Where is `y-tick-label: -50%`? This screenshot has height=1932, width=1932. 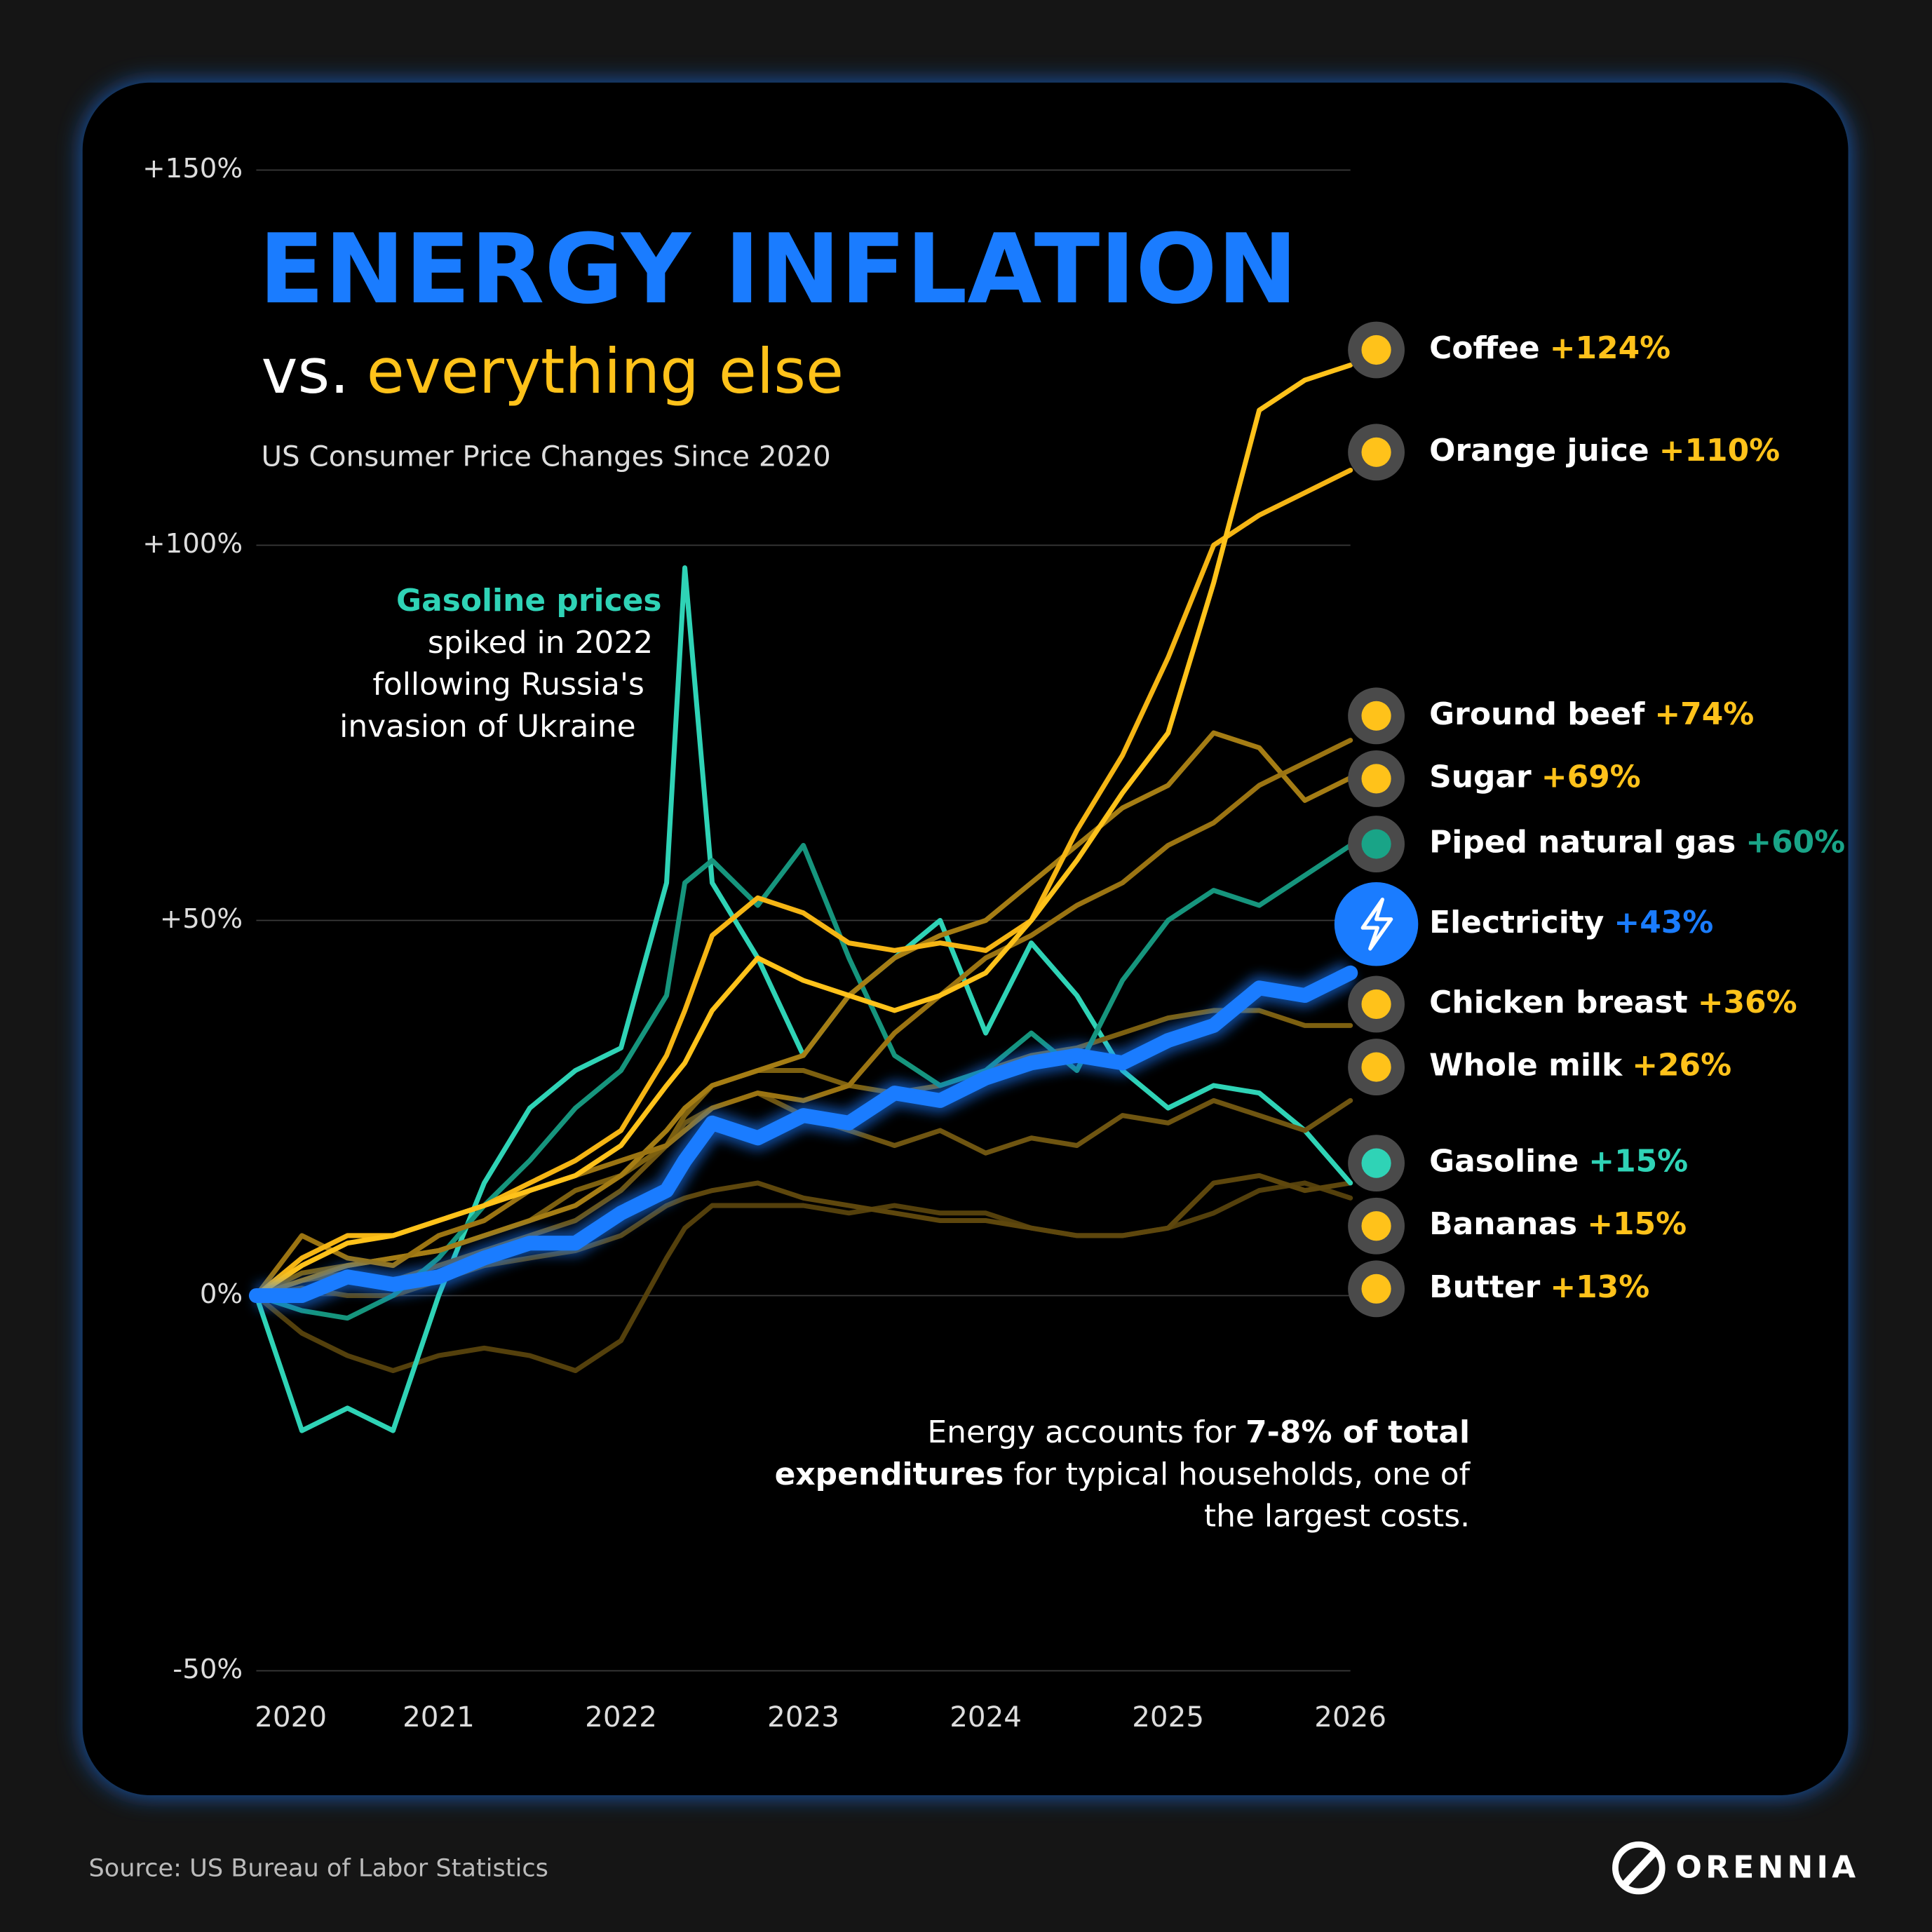
y-tick-label: -50% is located at coordinates (208, 1670).